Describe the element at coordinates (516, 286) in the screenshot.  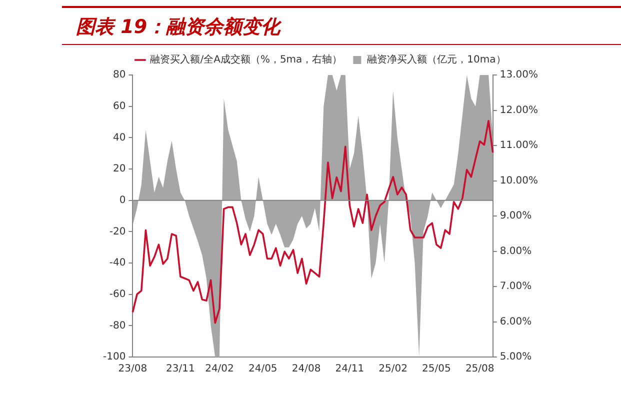
I see `y2-tick-label: 7.00%` at that location.